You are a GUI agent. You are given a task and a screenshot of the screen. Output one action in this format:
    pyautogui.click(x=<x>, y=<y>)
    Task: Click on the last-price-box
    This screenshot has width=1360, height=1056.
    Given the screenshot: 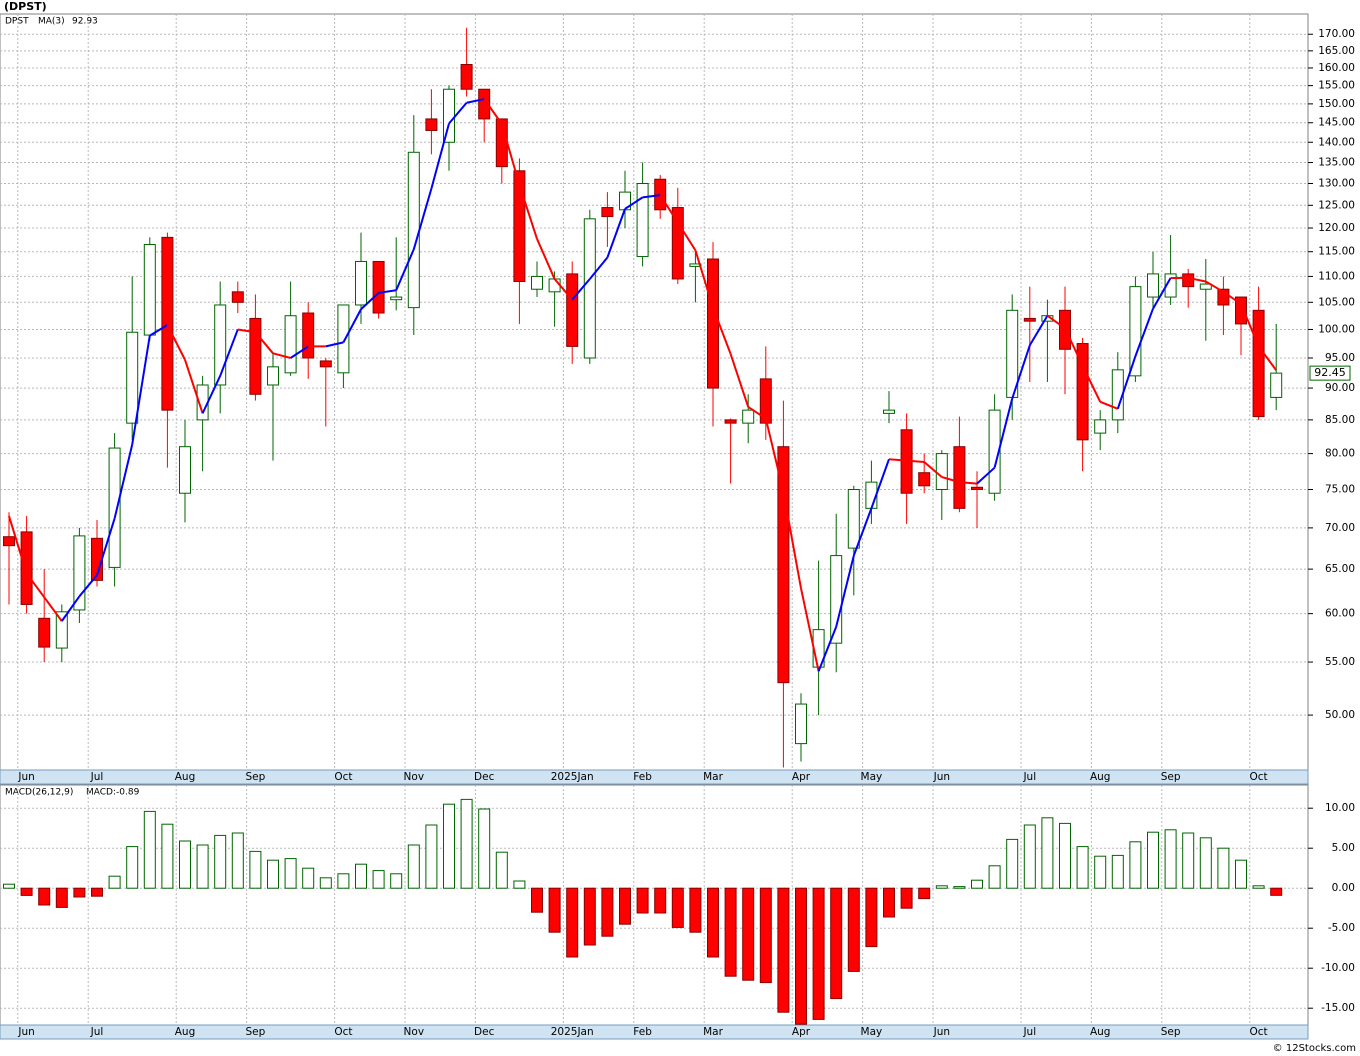 What is the action you would take?
    pyautogui.click(x=1330, y=373)
    